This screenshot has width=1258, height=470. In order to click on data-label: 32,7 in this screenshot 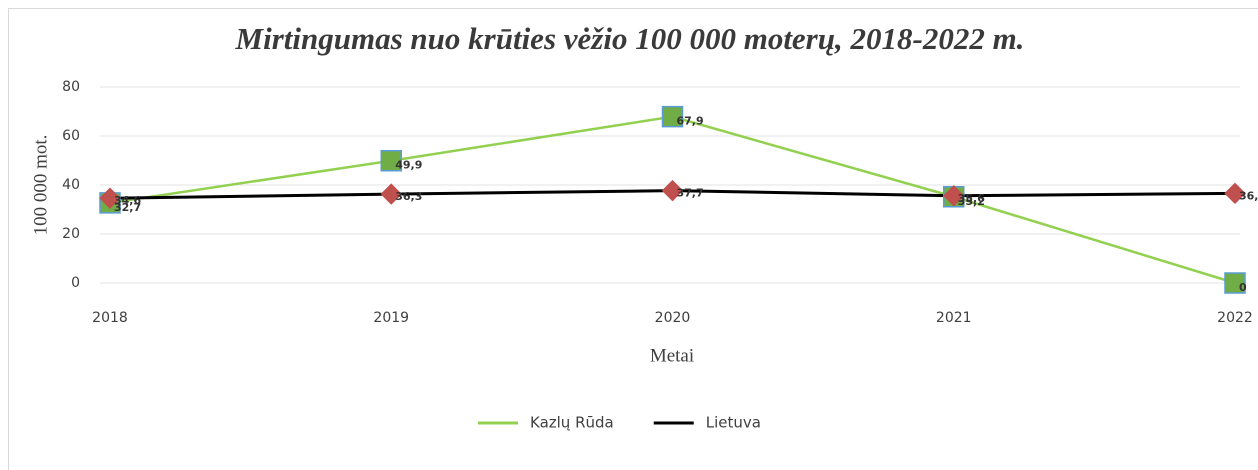, I will do `click(127, 207)`.